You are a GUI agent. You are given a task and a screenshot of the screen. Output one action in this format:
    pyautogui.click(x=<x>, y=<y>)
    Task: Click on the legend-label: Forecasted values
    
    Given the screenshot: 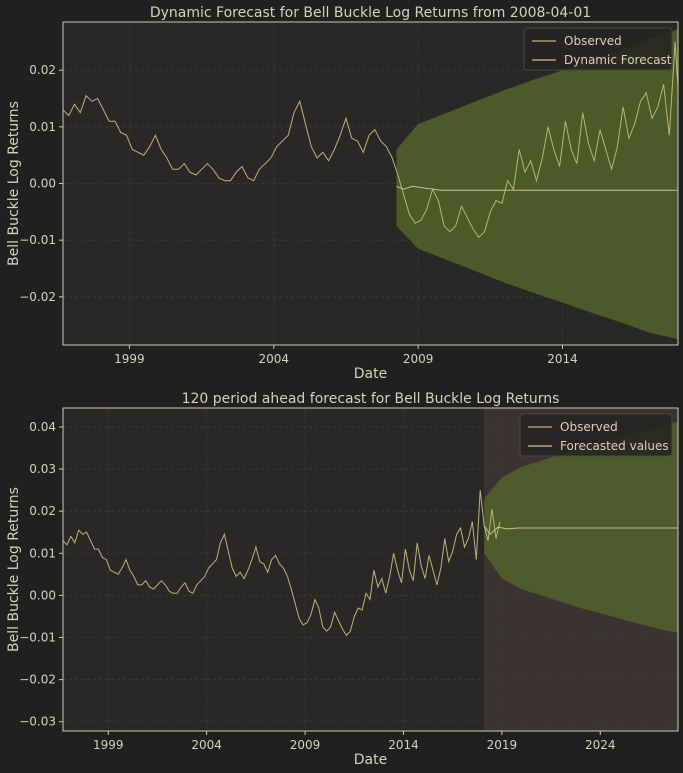 What is the action you would take?
    pyautogui.click(x=614, y=446)
    